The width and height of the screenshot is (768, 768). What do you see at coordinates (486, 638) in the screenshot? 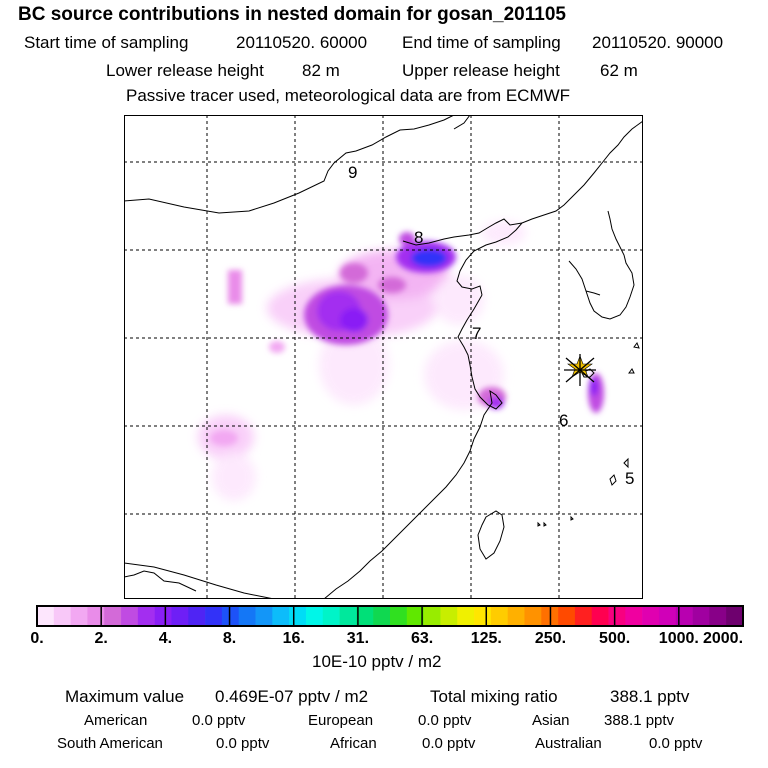
I see `colorbar-tick-label: 125.` at bounding box center [486, 638].